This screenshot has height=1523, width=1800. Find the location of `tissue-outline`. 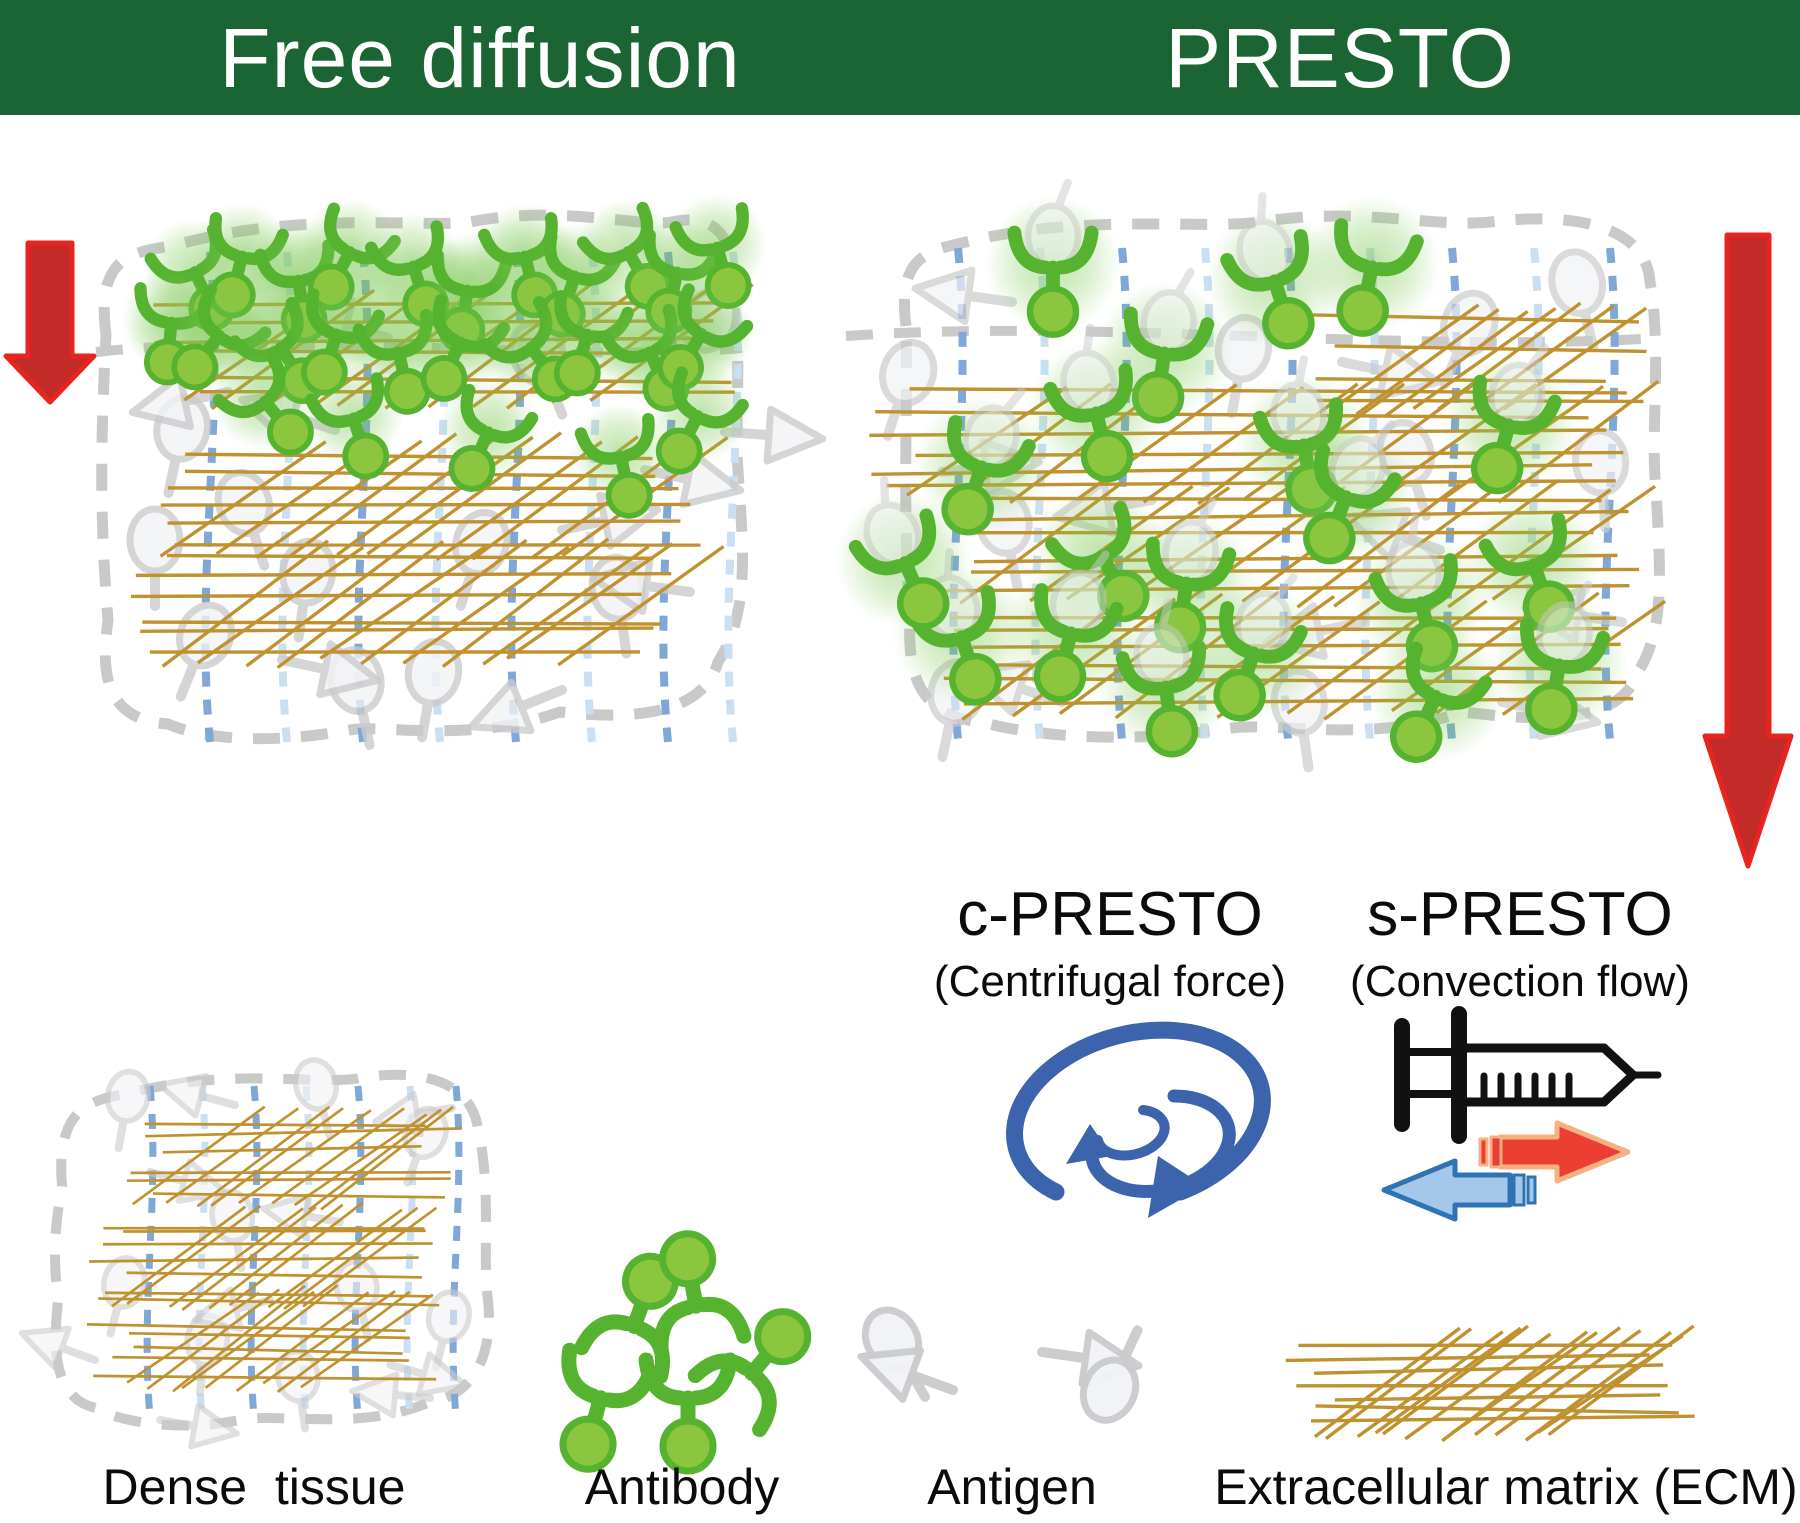

tissue-outline is located at coordinates (272, 1250).